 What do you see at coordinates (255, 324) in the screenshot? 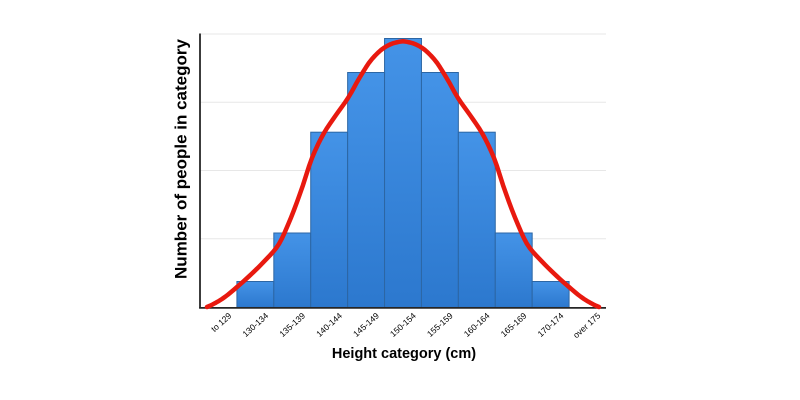
I see `svg-text: 130-134` at bounding box center [255, 324].